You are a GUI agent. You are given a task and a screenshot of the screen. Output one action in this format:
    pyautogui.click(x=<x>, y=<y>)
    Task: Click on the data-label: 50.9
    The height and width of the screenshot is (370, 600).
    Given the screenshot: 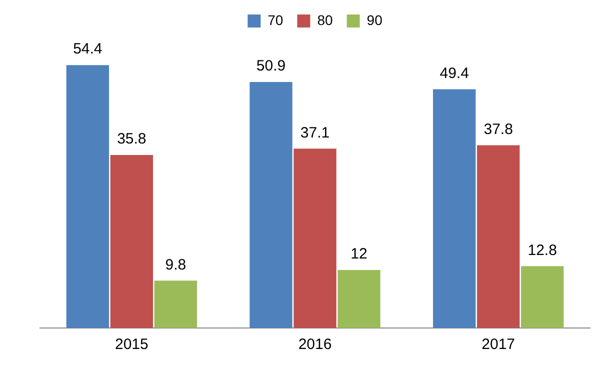 What is the action you would take?
    pyautogui.click(x=271, y=66)
    